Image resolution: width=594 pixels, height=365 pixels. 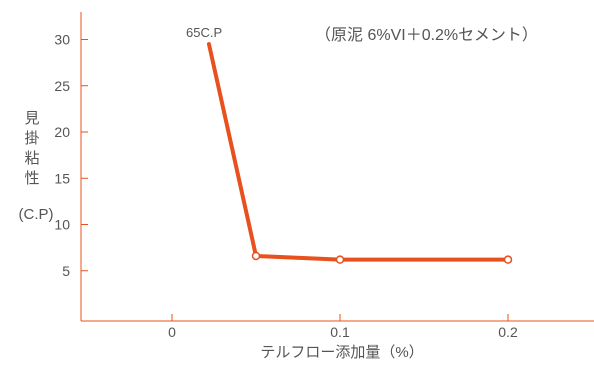 What do you see at coordinates (31, 138) in the screenshot?
I see `y-axis-label-char-2: 掛` at bounding box center [31, 138].